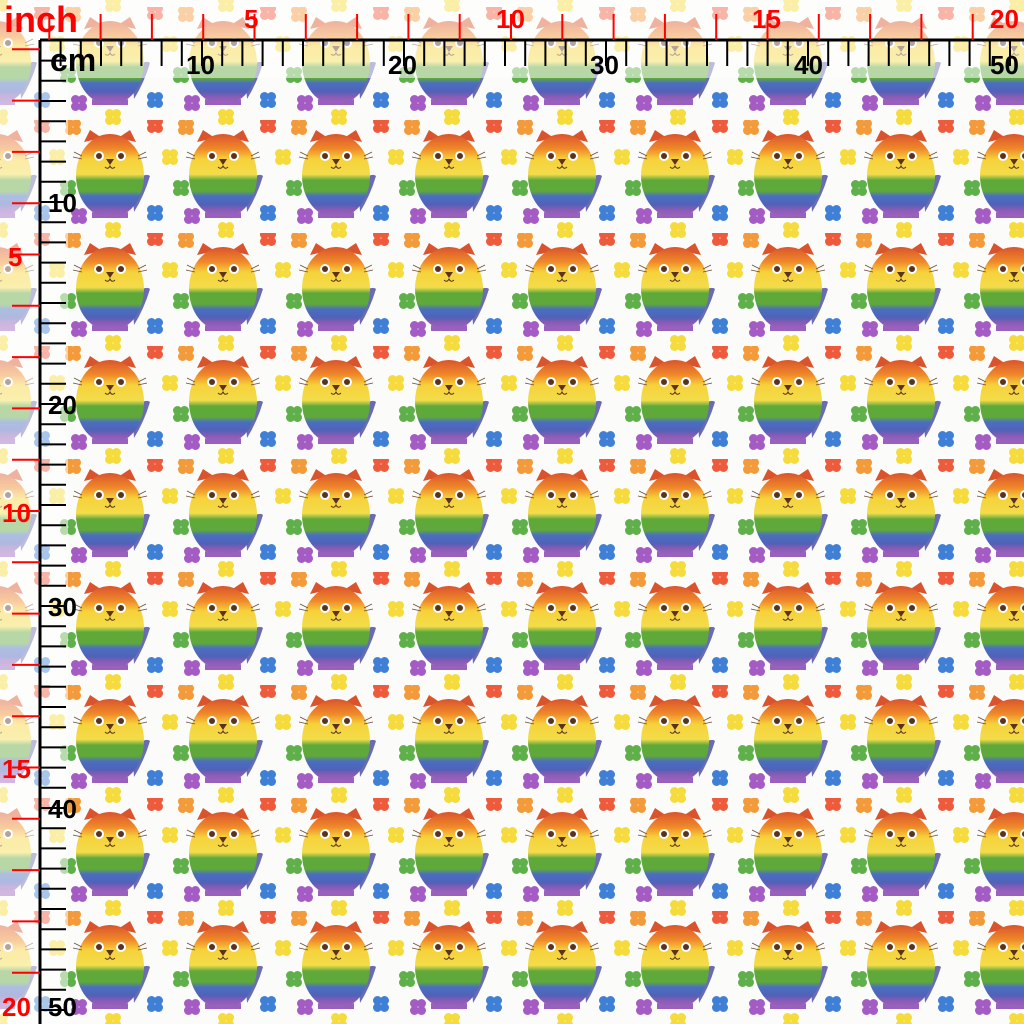 This screenshot has height=1024, width=1024. Describe the element at coordinates (41, 20) in the screenshot. I see `inch-unit-label: inch` at that location.